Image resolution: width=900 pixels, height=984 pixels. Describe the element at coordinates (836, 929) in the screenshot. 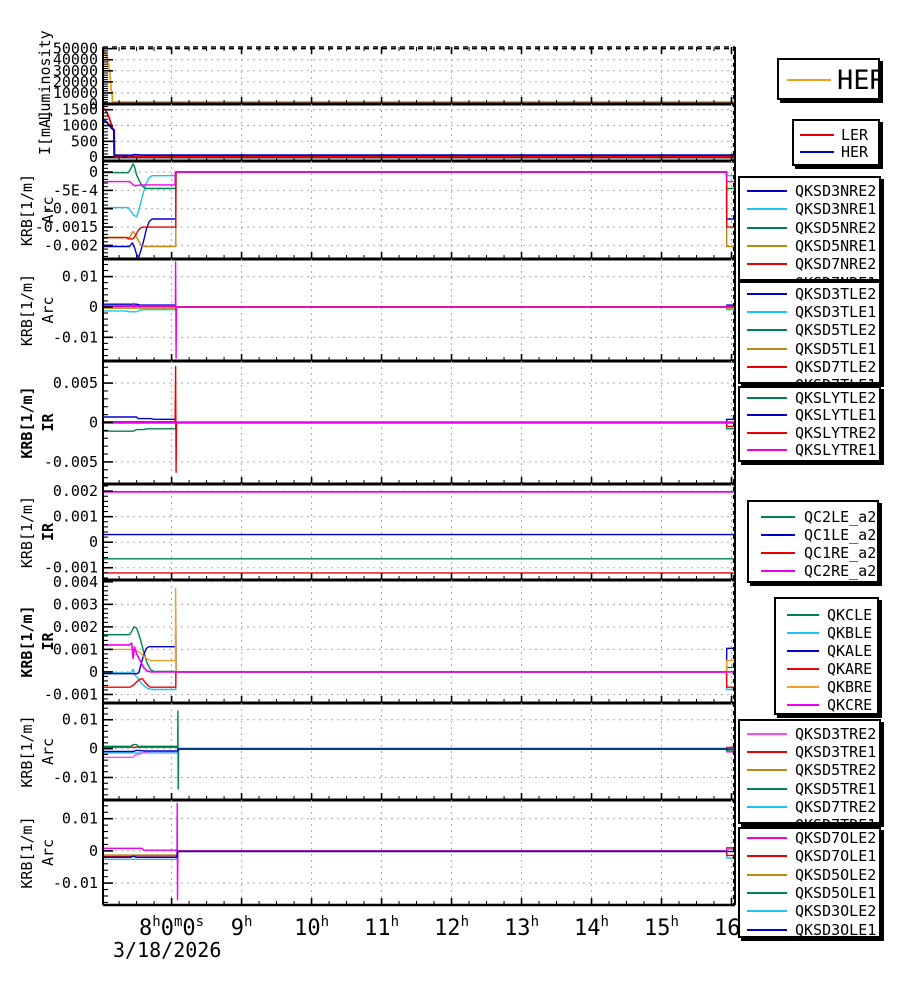

I see `legend-label: QKSD3OLE1` at that location.